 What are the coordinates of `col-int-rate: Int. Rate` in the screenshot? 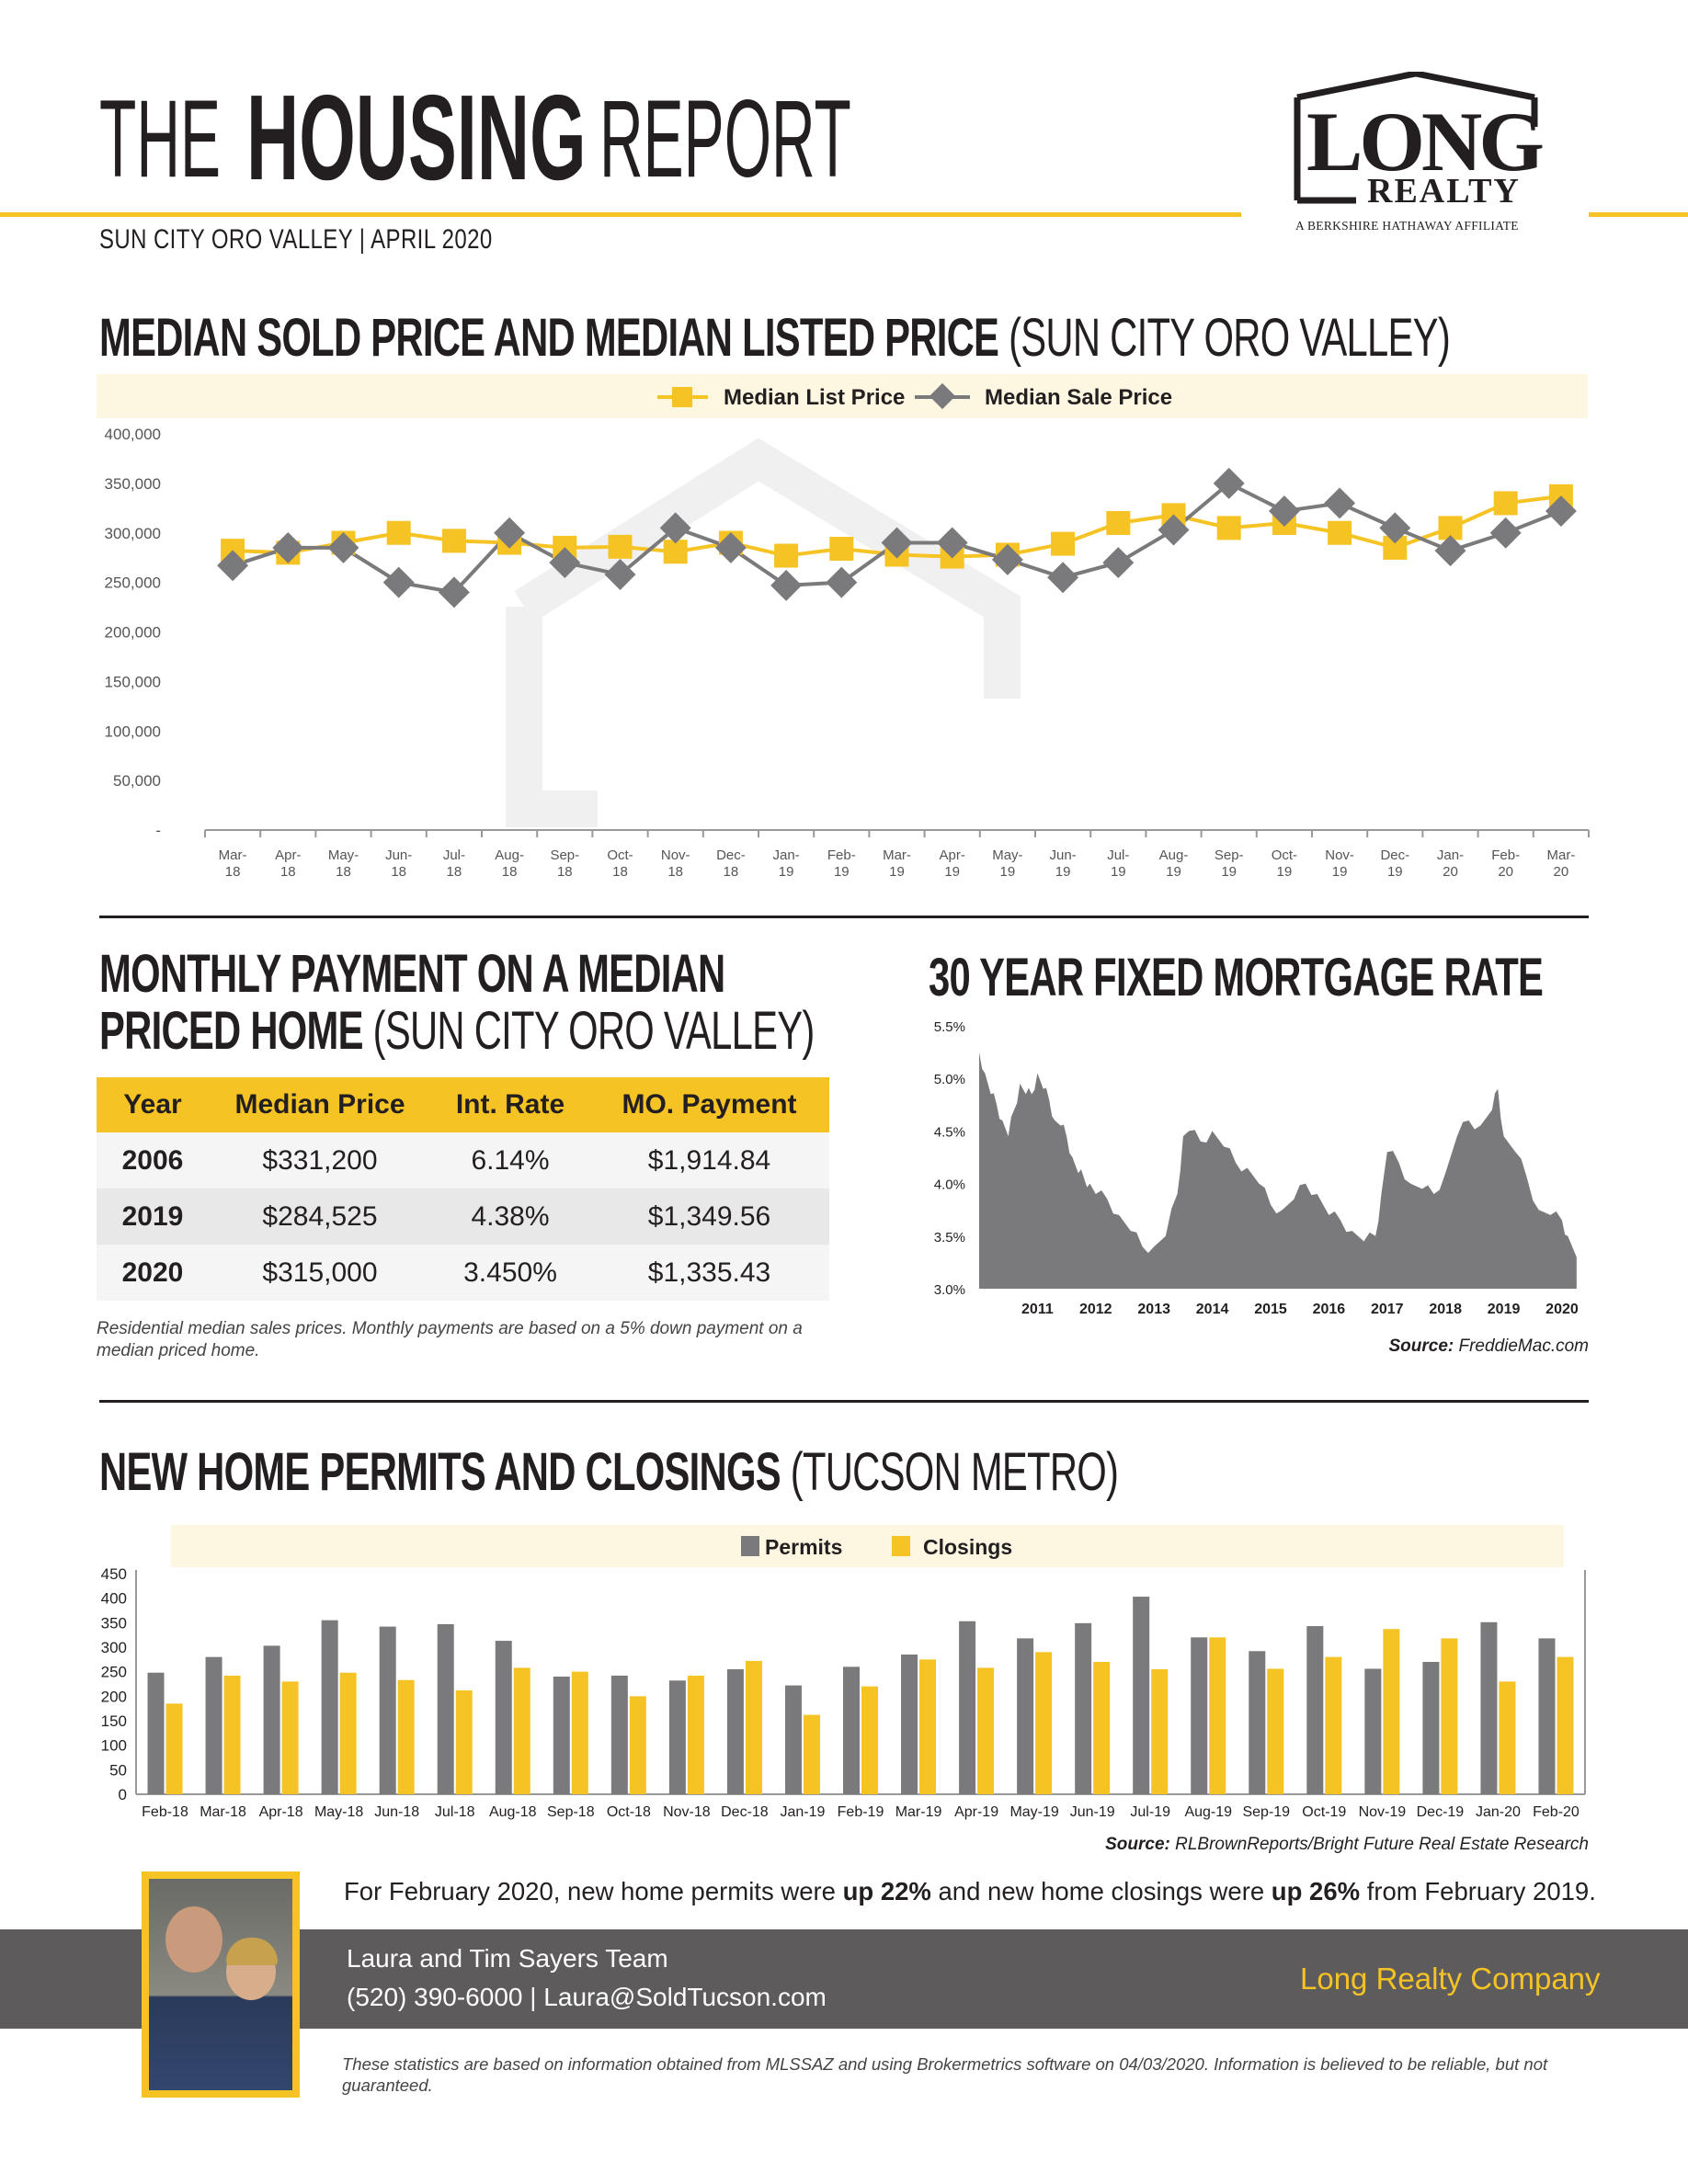 It's located at (510, 1104).